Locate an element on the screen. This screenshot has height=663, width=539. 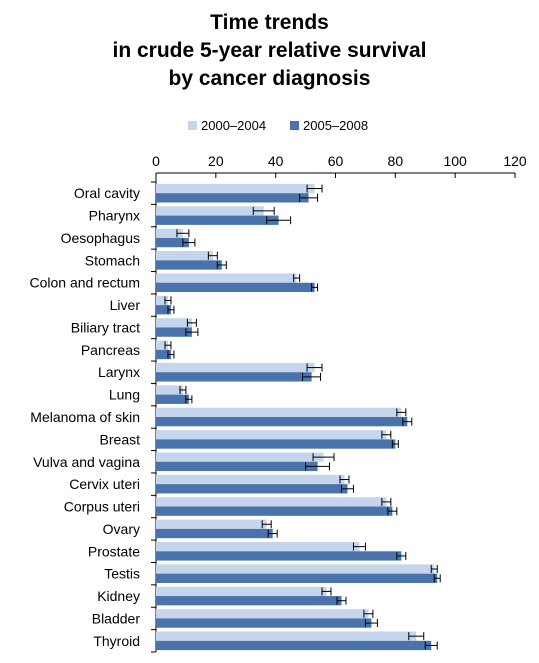
category-label: Testis is located at coordinates (122, 574).